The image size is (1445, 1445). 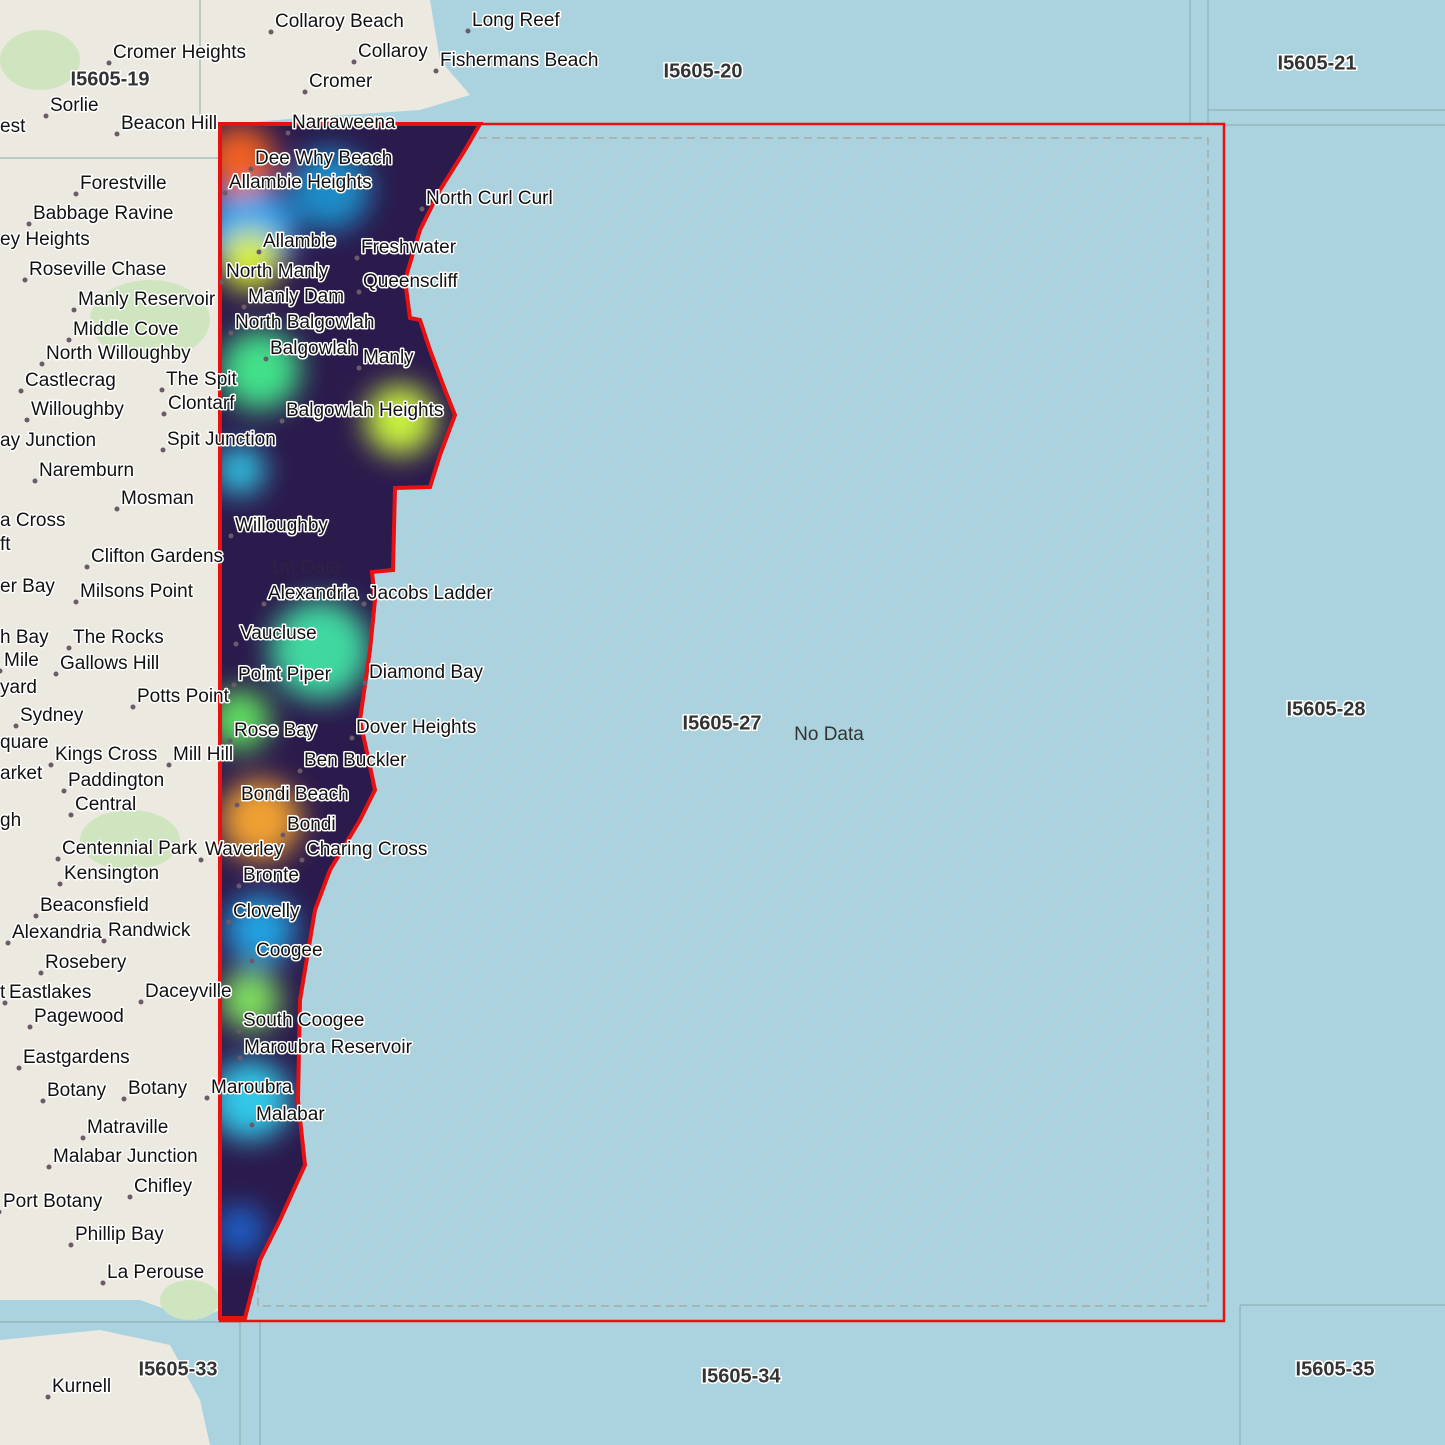 I want to click on place-label: Babbage Ravine, so click(x=103, y=213).